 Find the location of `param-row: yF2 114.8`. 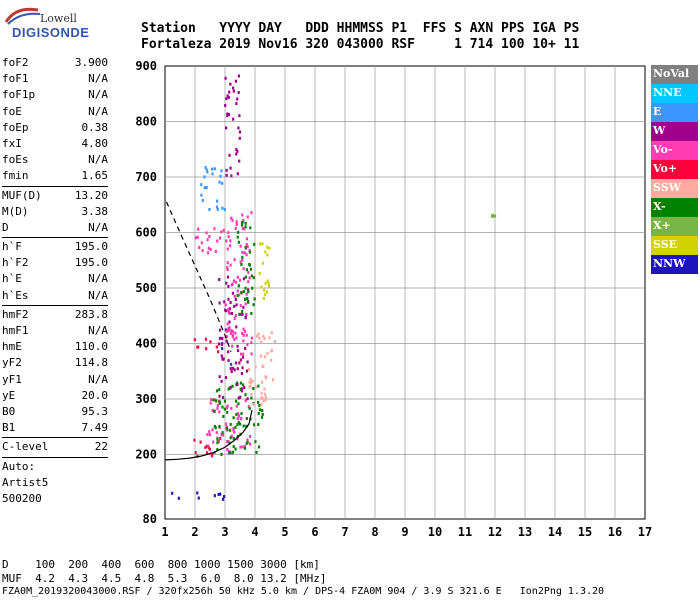

param-row: yF2 114.8 is located at coordinates (55, 363).